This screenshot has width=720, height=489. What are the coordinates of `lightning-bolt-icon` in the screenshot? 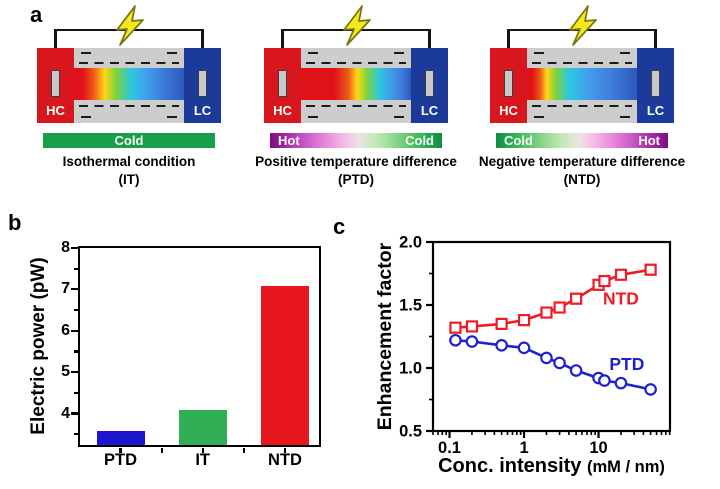 It's located at (130, 25).